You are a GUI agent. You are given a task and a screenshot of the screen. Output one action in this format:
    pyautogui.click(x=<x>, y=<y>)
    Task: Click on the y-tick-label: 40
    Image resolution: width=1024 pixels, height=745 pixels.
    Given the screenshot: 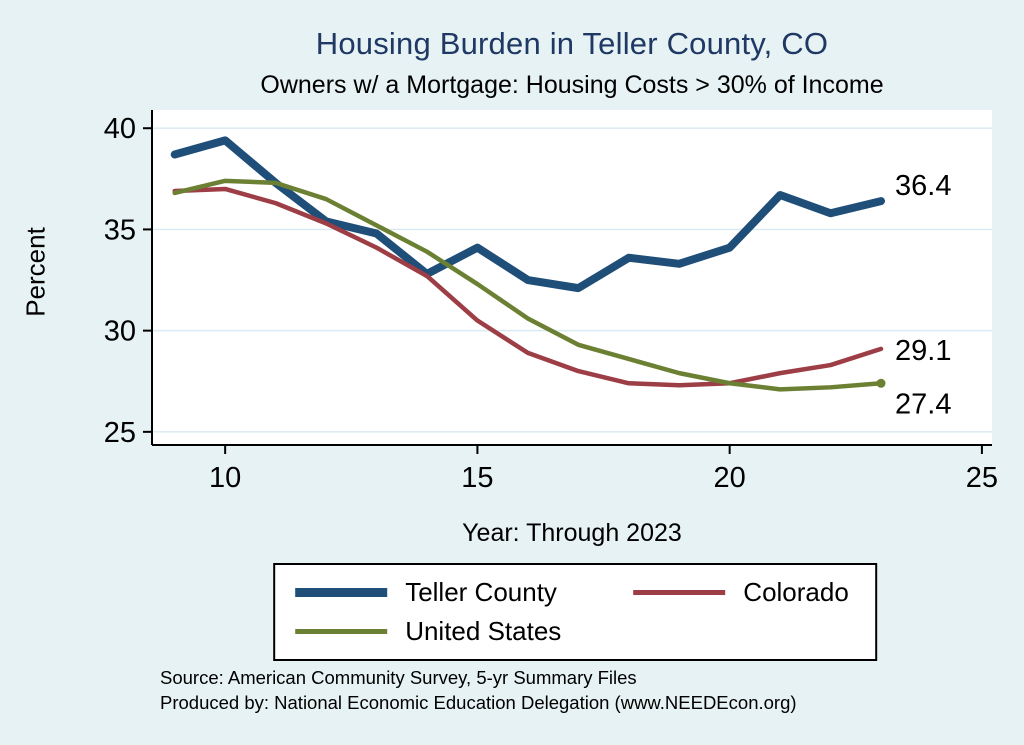 What is the action you would take?
    pyautogui.click(x=120, y=129)
    